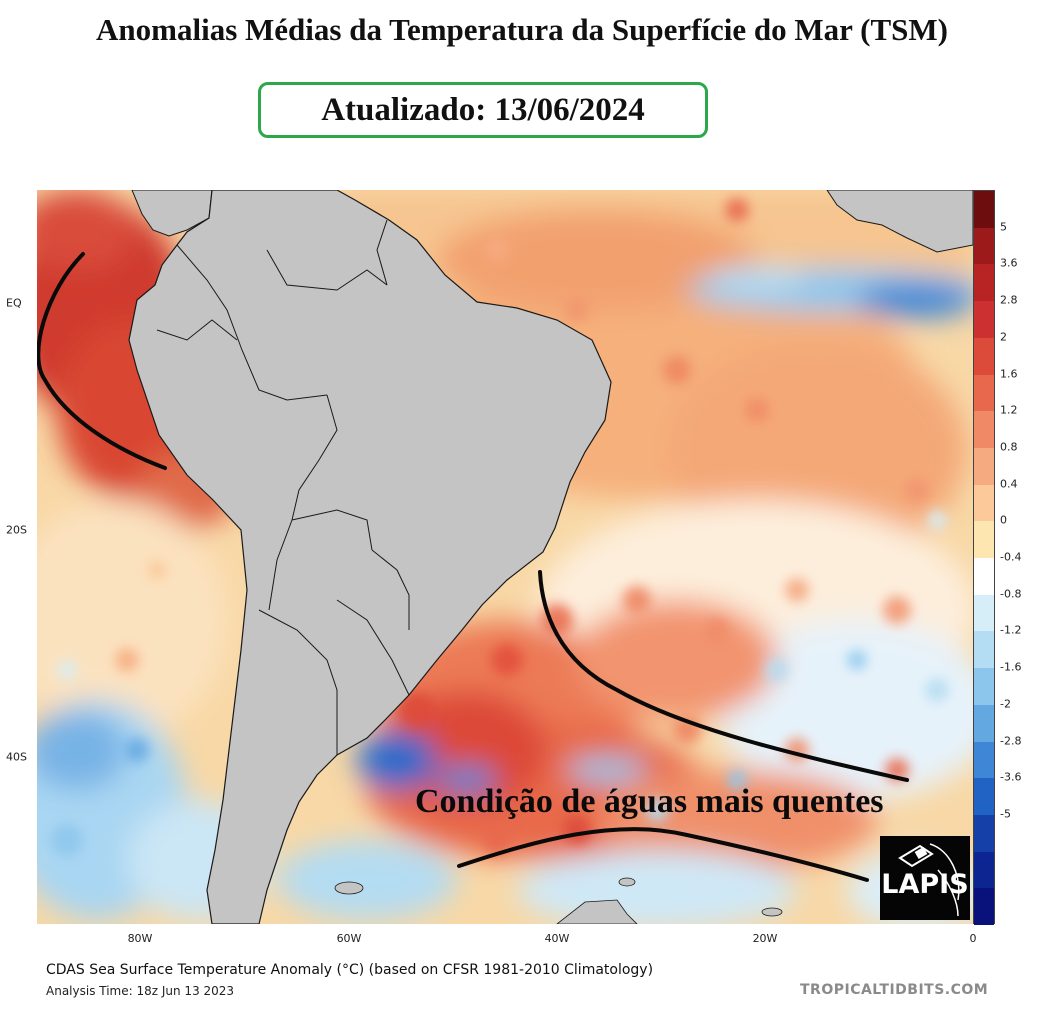  Describe the element at coordinates (765, 938) in the screenshot. I see `lon-label-20w: 20W` at that location.